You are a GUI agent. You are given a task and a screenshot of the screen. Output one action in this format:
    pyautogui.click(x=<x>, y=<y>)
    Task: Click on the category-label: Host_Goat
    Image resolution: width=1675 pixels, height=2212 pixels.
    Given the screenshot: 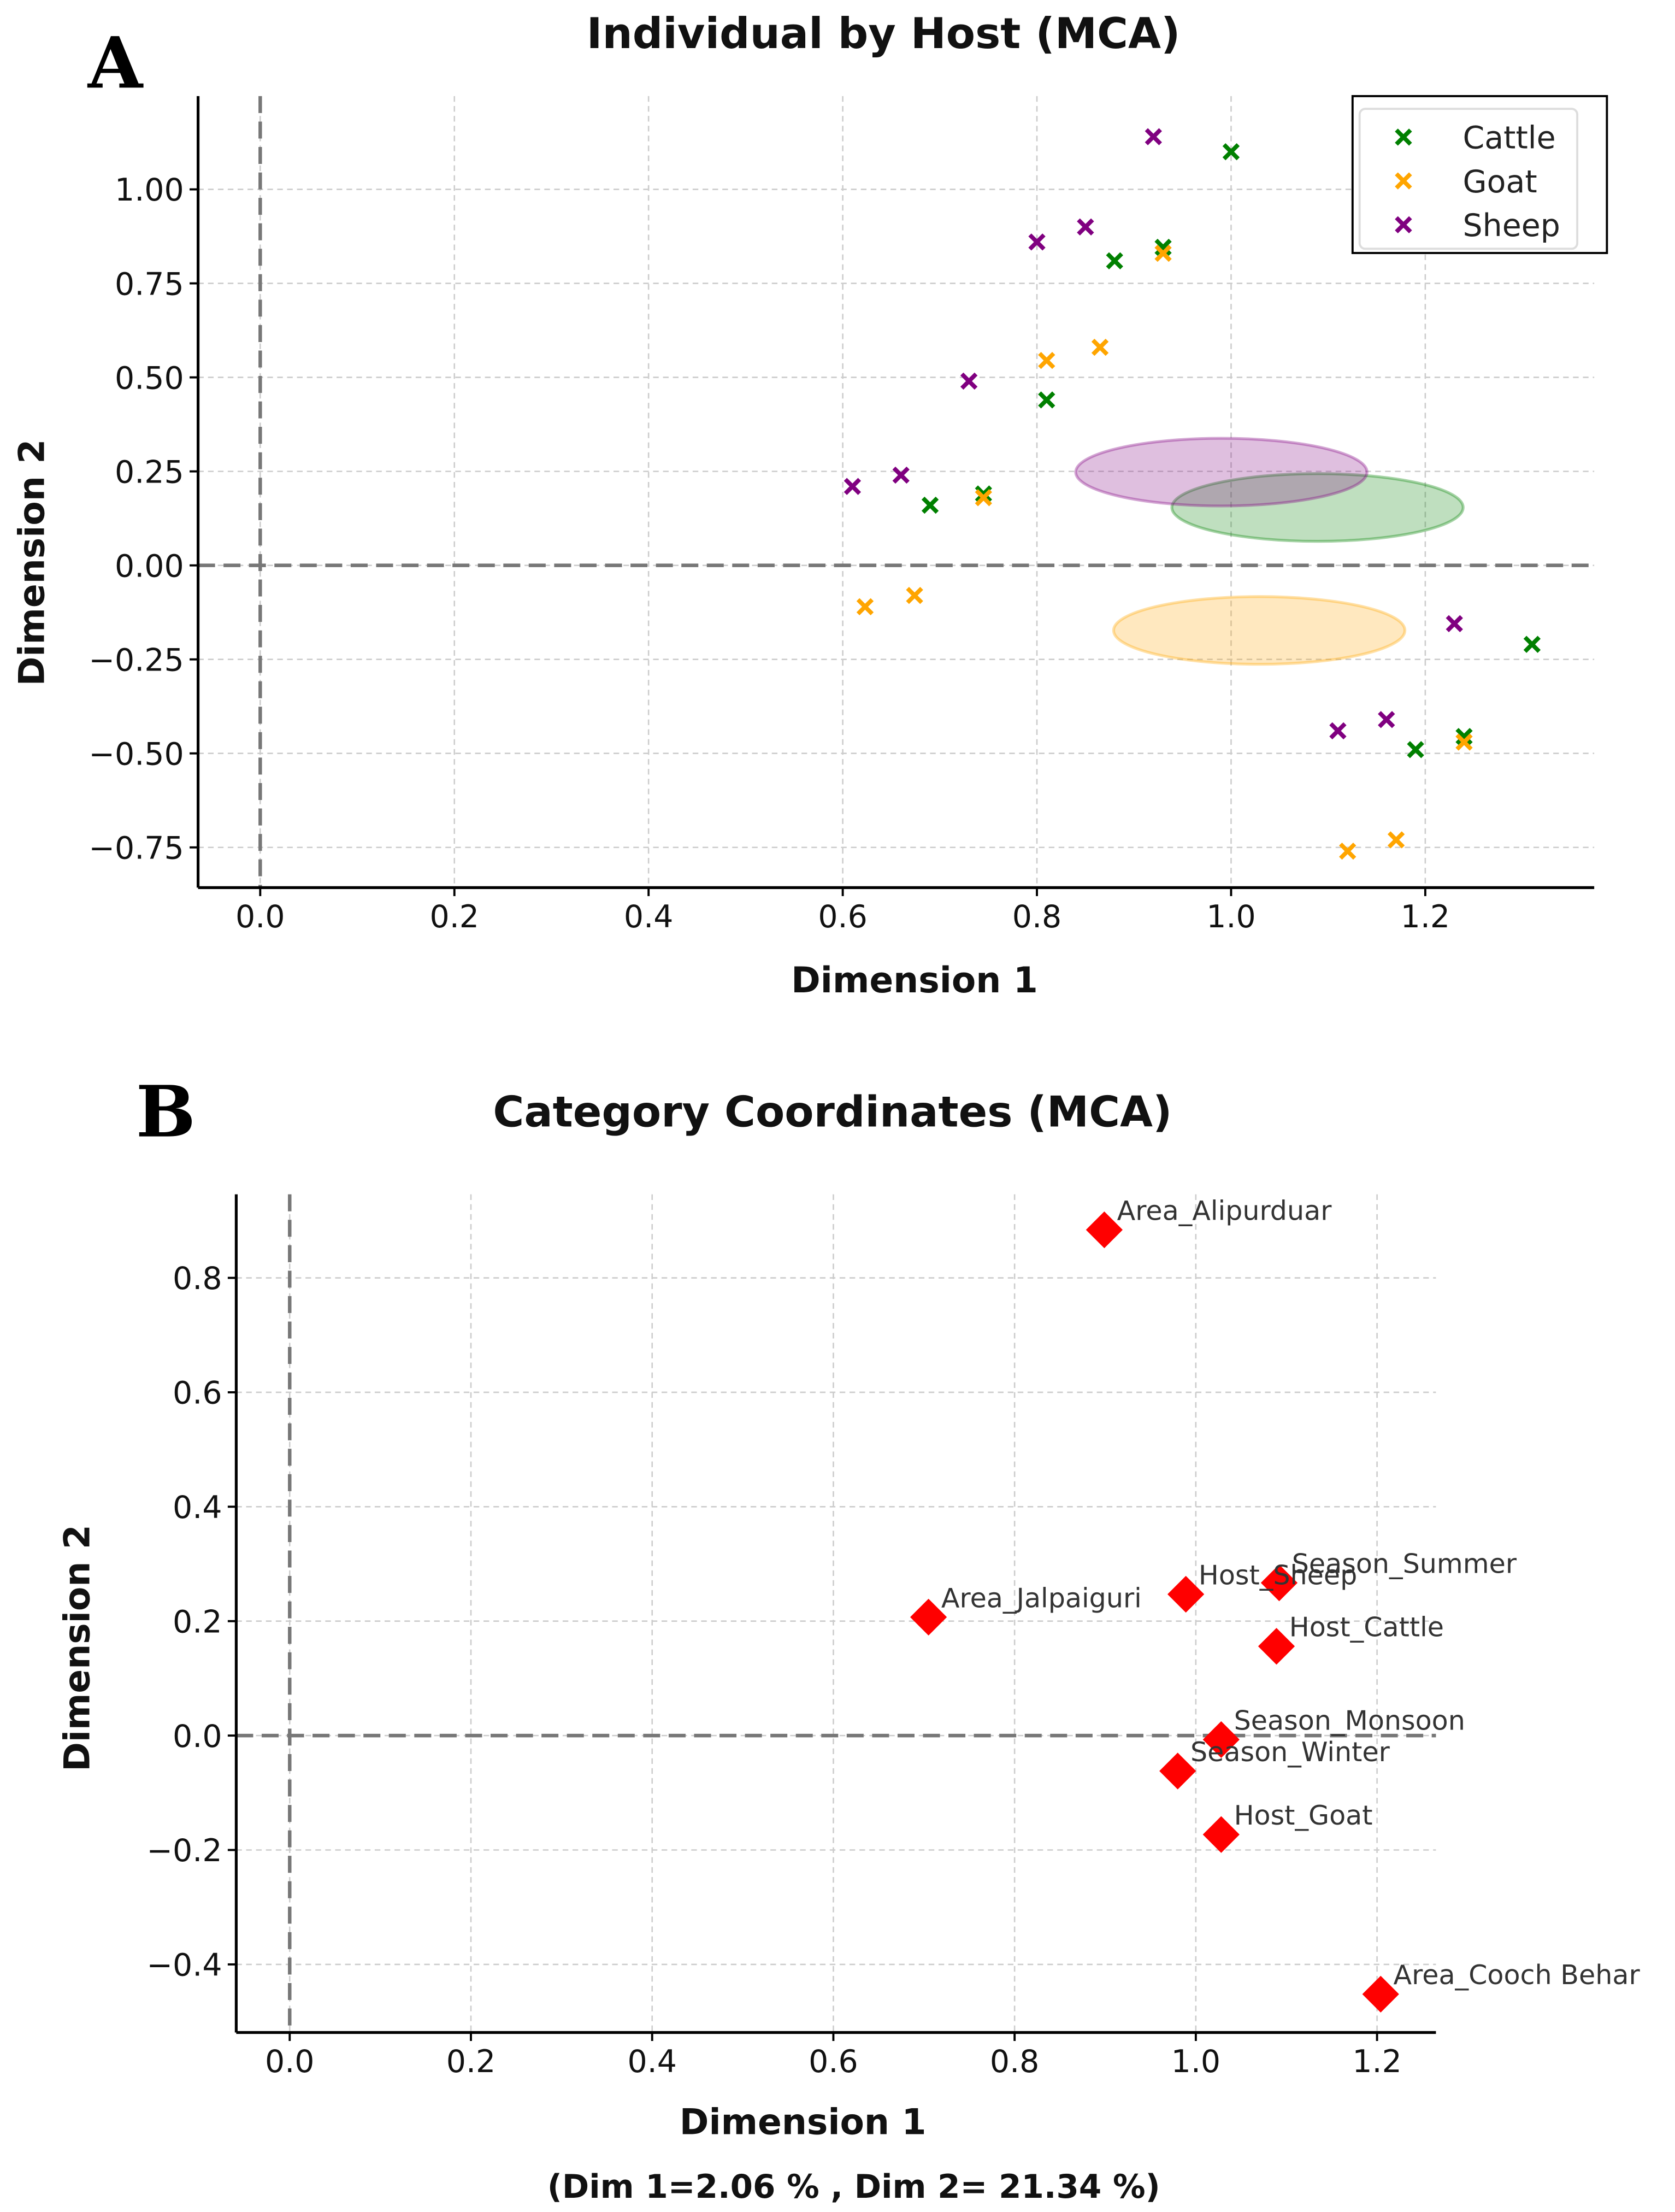 What is the action you would take?
    pyautogui.click(x=1303, y=1815)
    